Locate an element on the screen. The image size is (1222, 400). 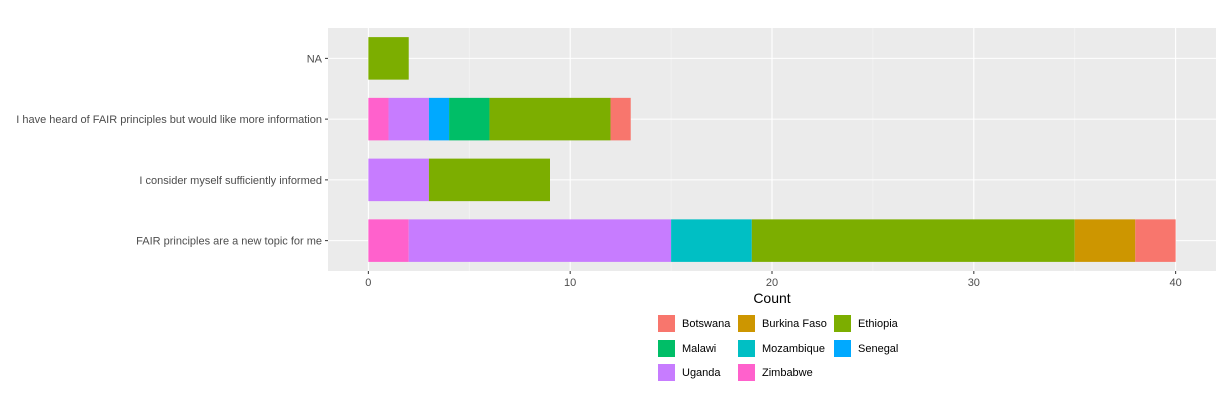
bar-segment-malawi is located at coordinates (469, 119).